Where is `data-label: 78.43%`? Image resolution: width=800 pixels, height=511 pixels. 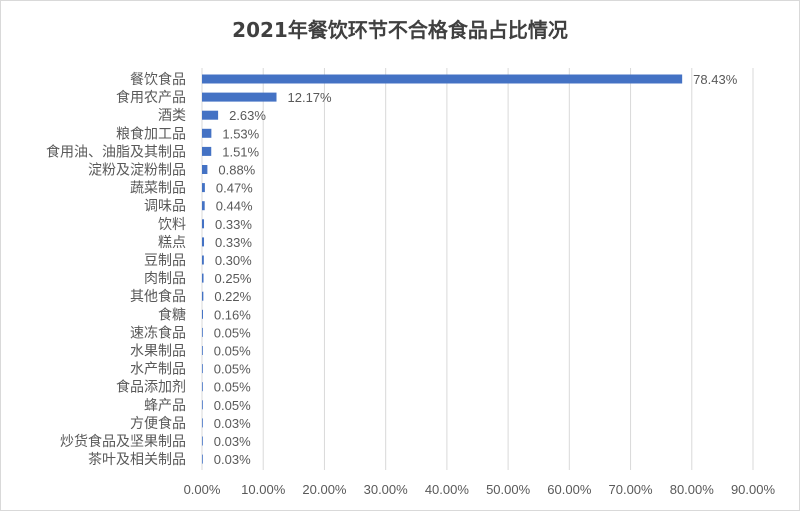
data-label: 78.43% is located at coordinates (715, 79).